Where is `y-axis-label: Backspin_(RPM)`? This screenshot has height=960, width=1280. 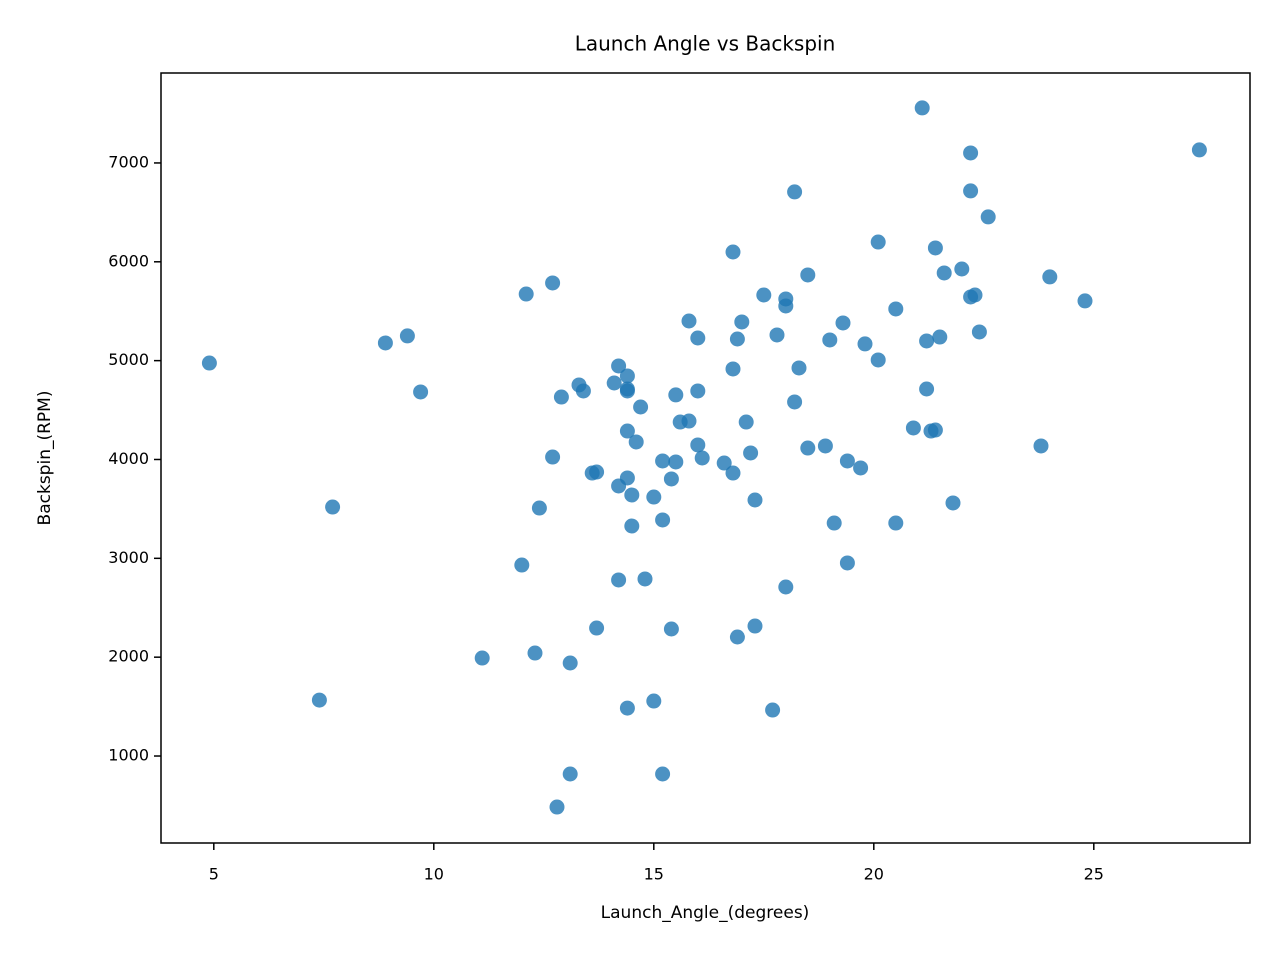
y-axis-label: Backspin_(RPM) is located at coordinates (45, 458).